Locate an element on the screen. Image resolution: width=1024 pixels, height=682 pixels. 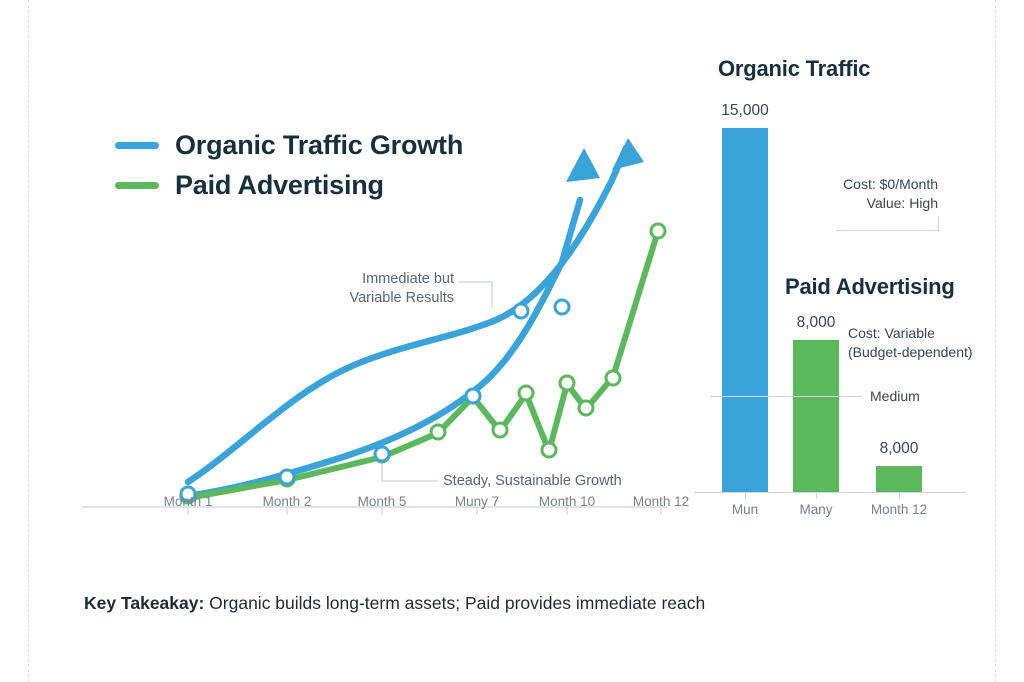
line-x-label-3: Month 5 is located at coordinates (382, 501).